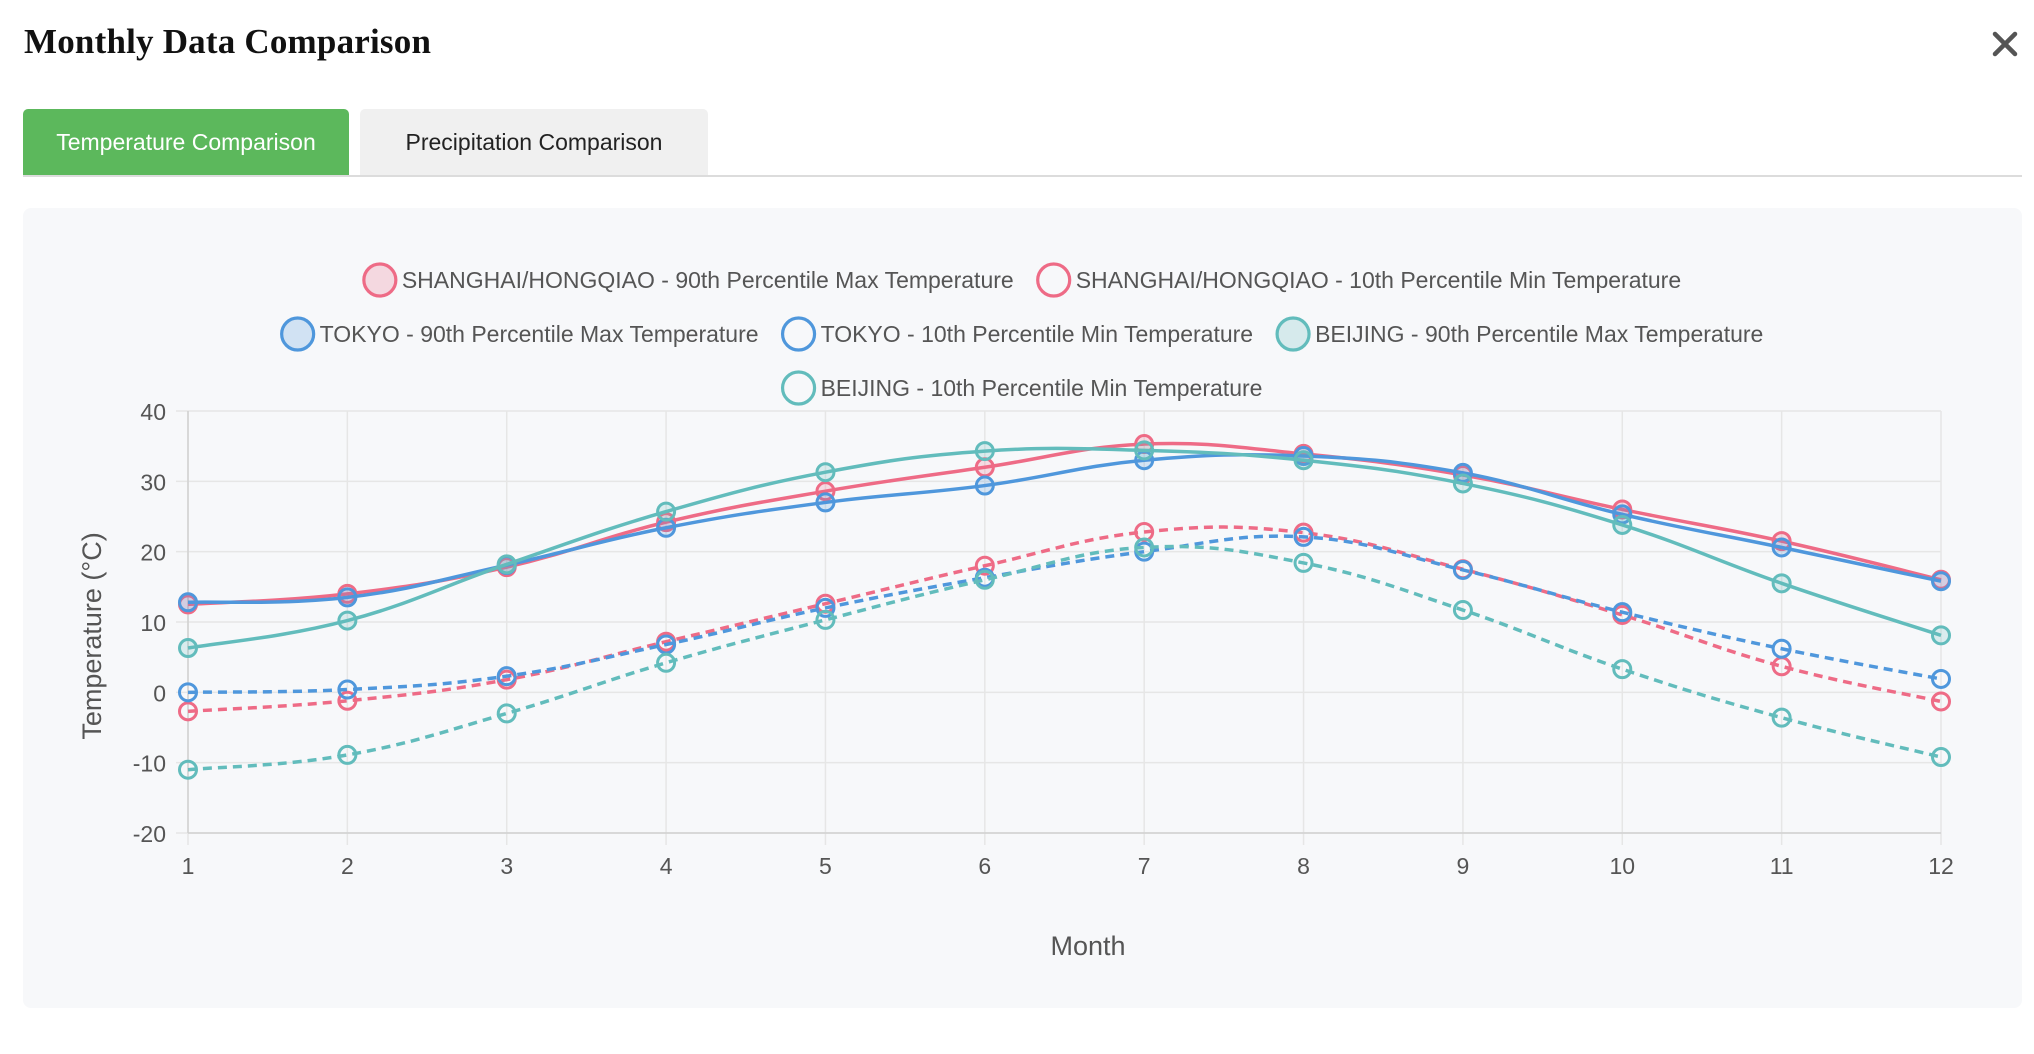 This screenshot has height=1054, width=2034. What do you see at coordinates (1087, 946) in the screenshot?
I see `x-axis-title: Month` at bounding box center [1087, 946].